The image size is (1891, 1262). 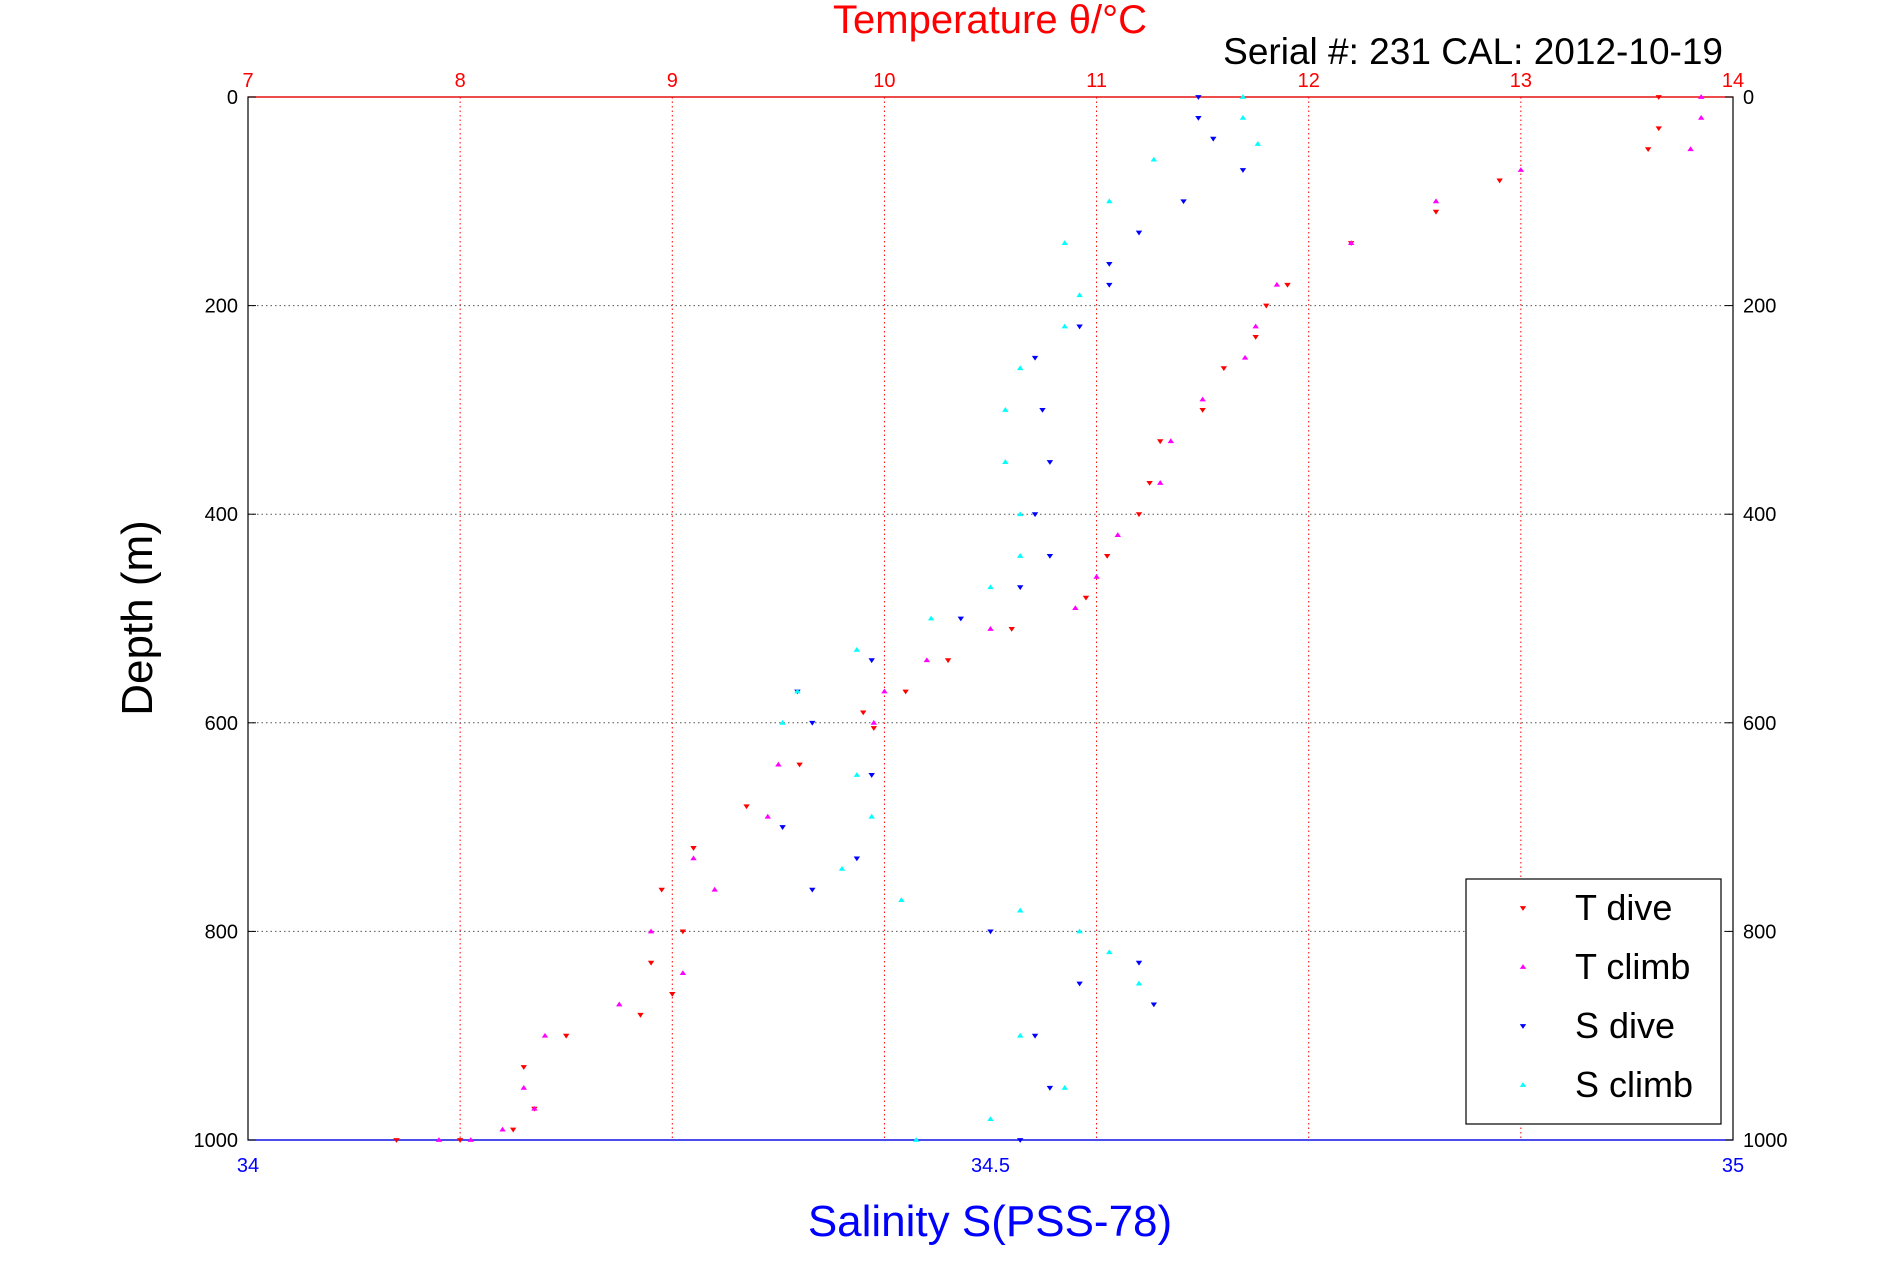 I want to click on depth-tick-label-left: 400, so click(x=221, y=515).